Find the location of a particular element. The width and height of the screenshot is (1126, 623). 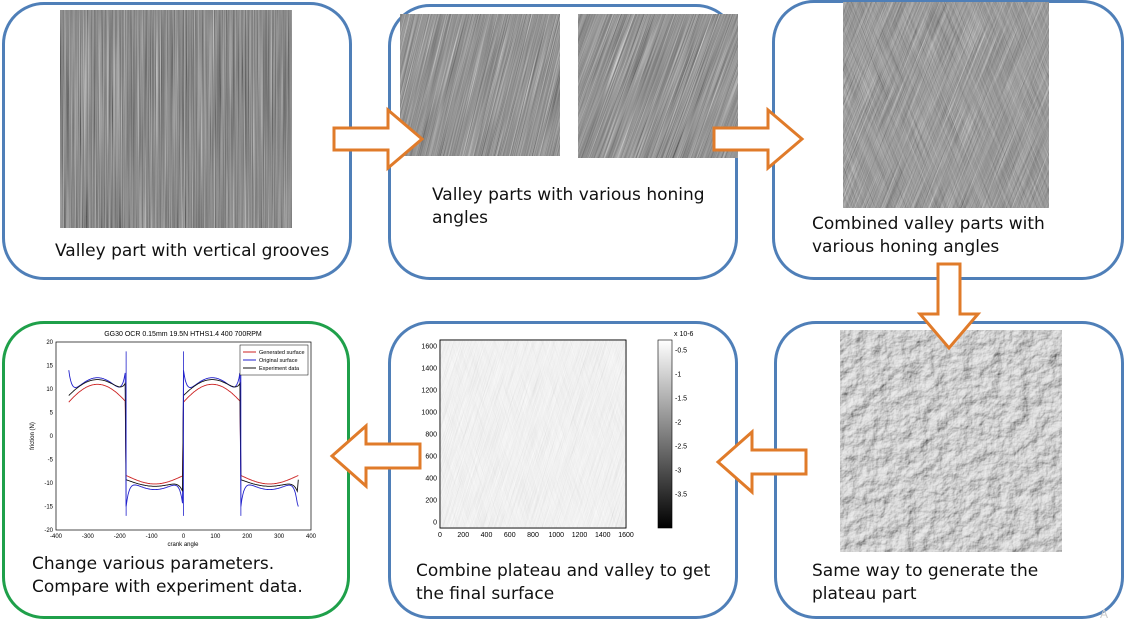

legend-generated: Generated surface is located at coordinates (282, 353).